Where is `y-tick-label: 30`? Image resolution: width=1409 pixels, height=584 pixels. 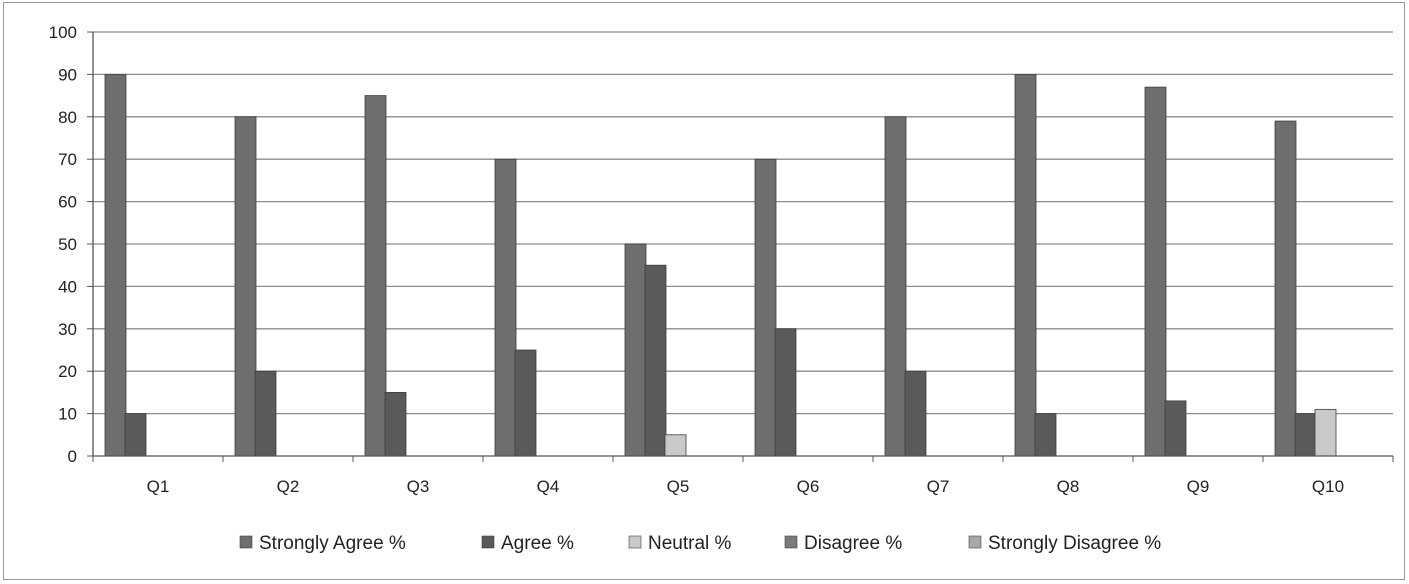 y-tick-label: 30 is located at coordinates (67, 329).